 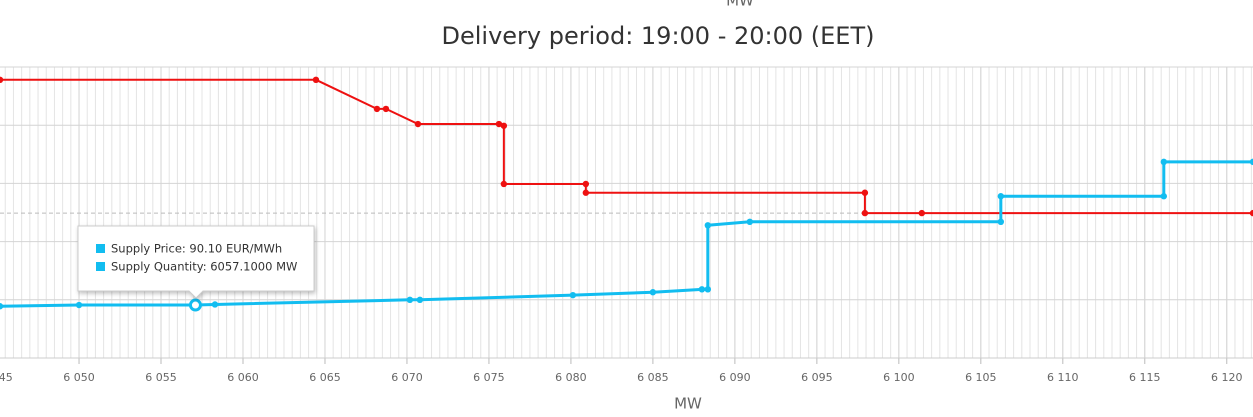 I want to click on highlighted-point, so click(x=195, y=305).